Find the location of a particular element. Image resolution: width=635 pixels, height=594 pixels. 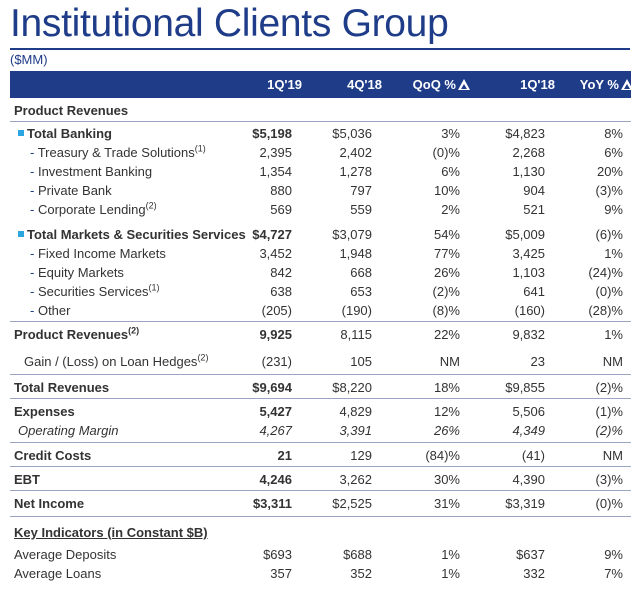

cell: (160) is located at coordinates (529, 310).